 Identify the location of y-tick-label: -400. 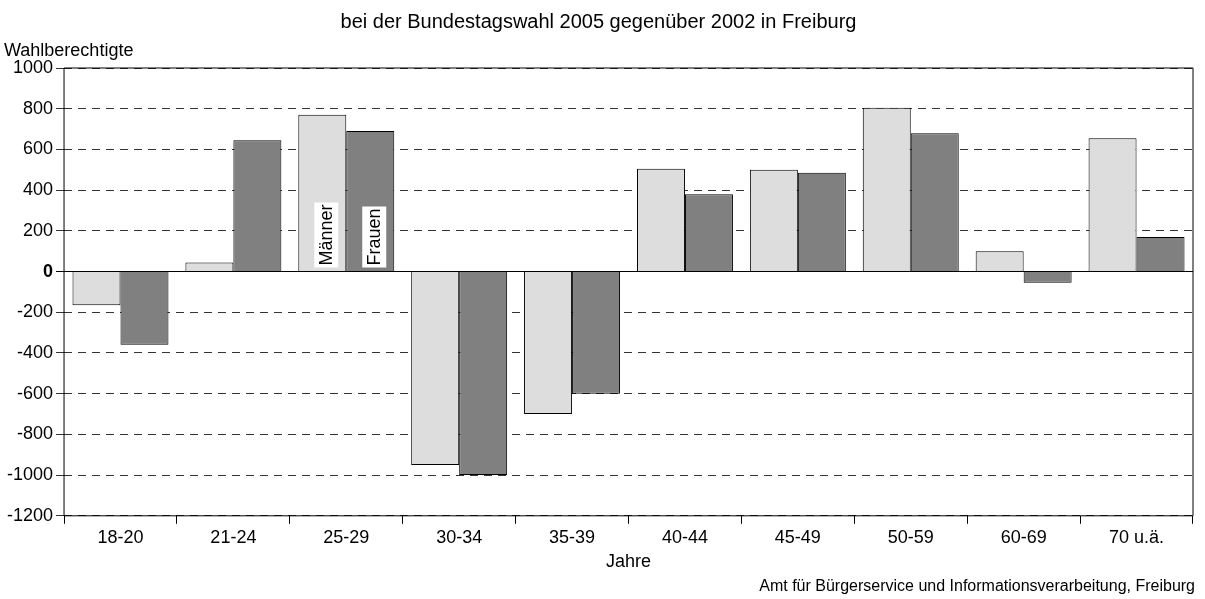
(35, 351).